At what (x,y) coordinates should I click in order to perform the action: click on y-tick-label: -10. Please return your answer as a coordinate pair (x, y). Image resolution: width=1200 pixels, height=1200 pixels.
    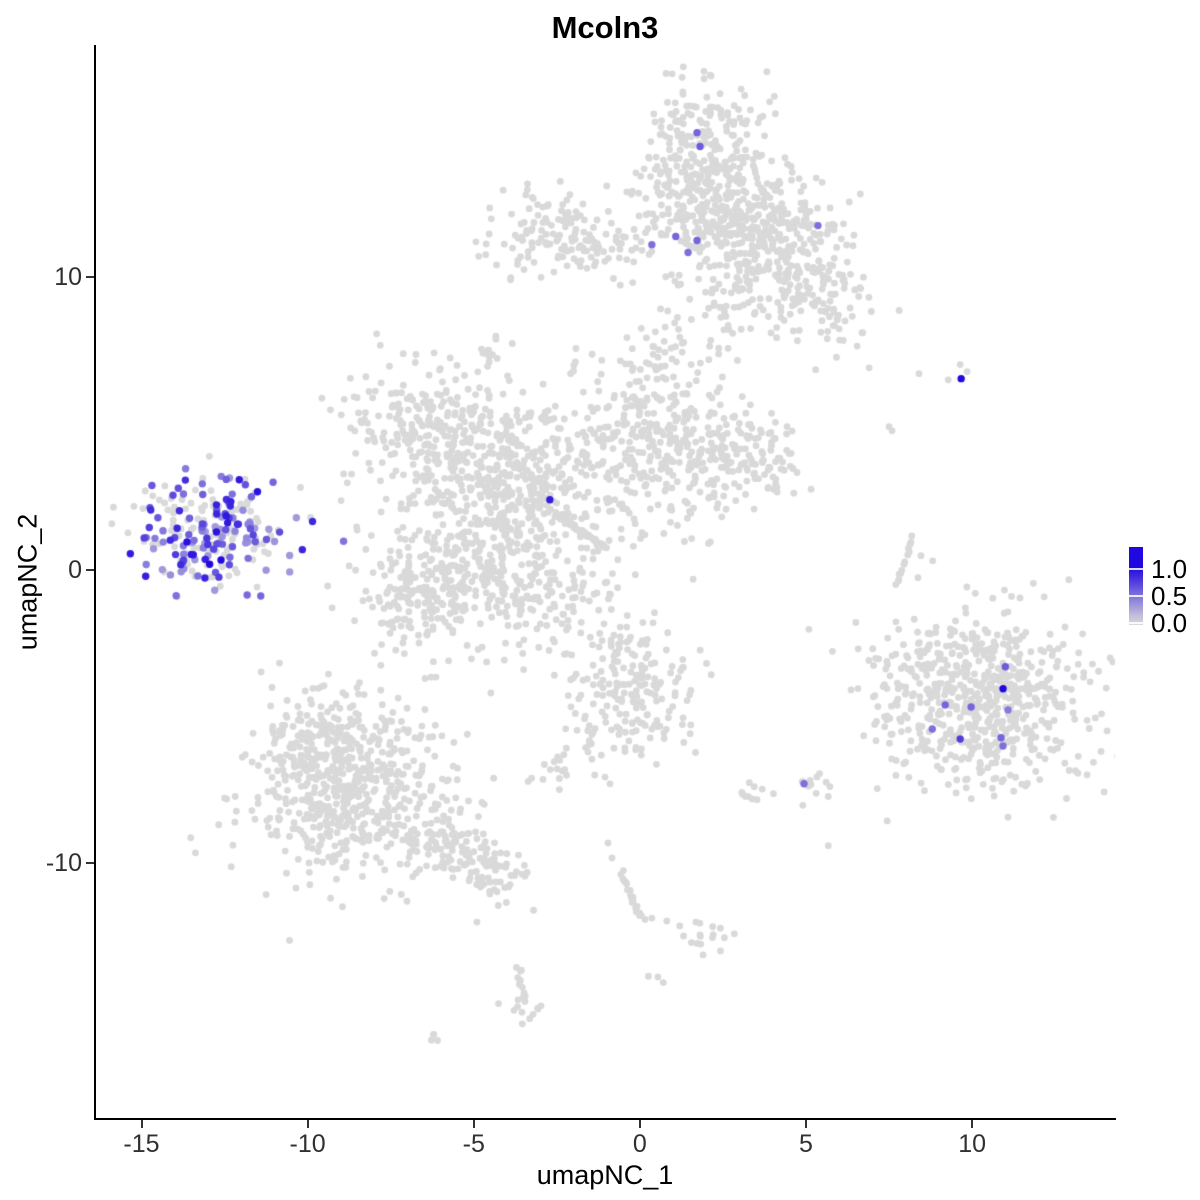
    Looking at the image, I should click on (63, 862).